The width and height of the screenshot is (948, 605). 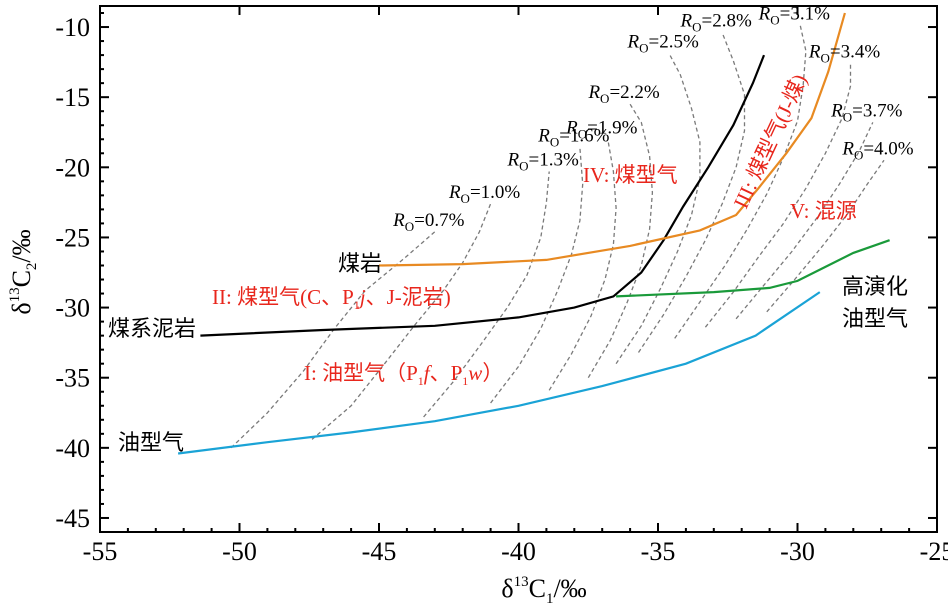 I want to click on ro-label: RO=0.7%, so click(x=428, y=222).